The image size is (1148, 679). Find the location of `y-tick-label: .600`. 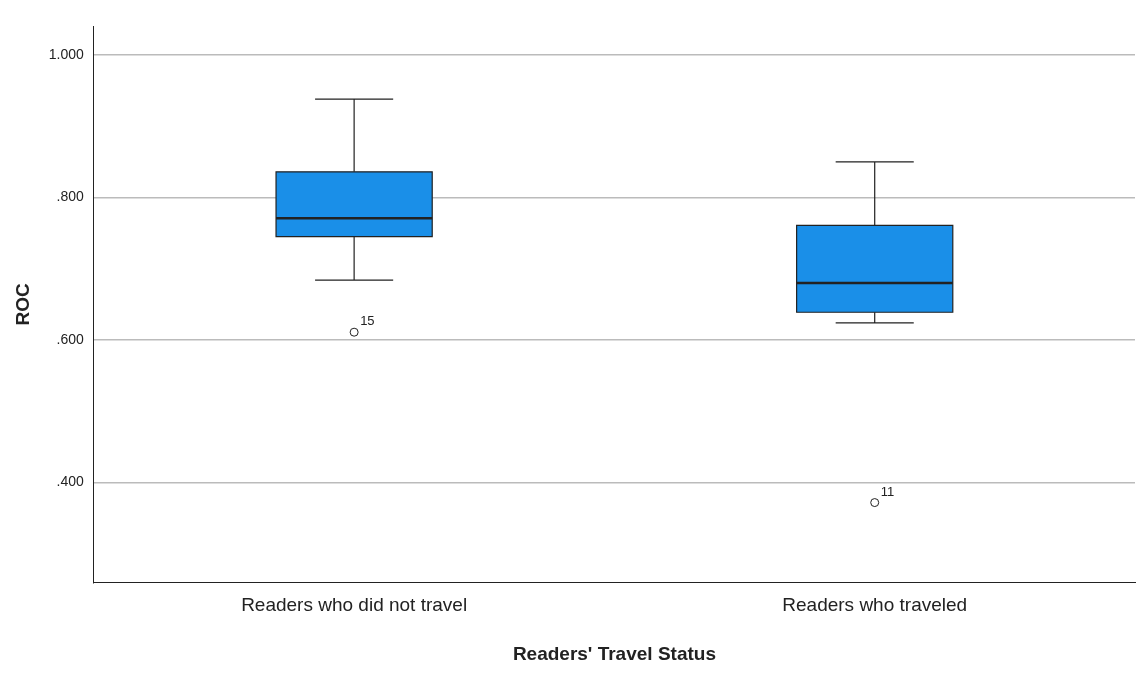

y-tick-label: .600 is located at coordinates (70, 338).